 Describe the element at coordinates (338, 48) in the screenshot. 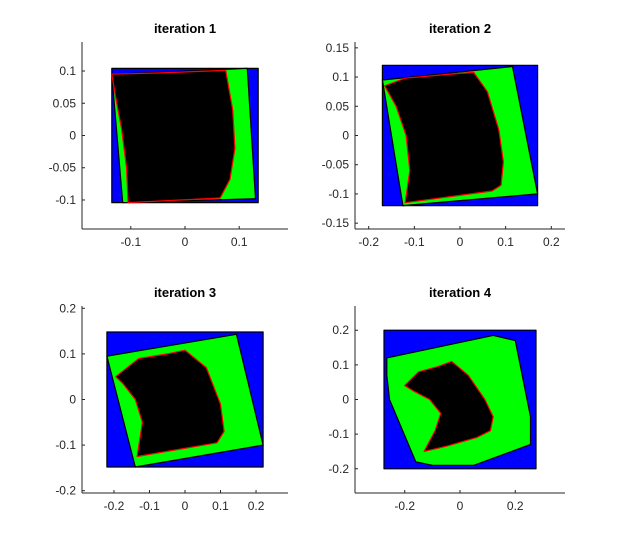

I see `y-tick-label: 0.15` at that location.